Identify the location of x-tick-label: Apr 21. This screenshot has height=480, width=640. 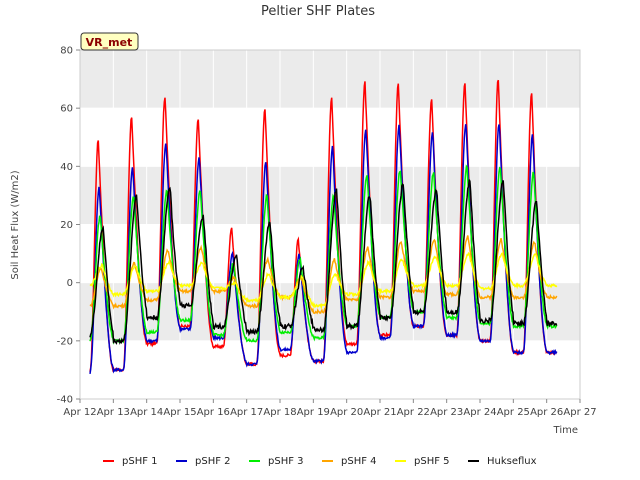
(379, 412).